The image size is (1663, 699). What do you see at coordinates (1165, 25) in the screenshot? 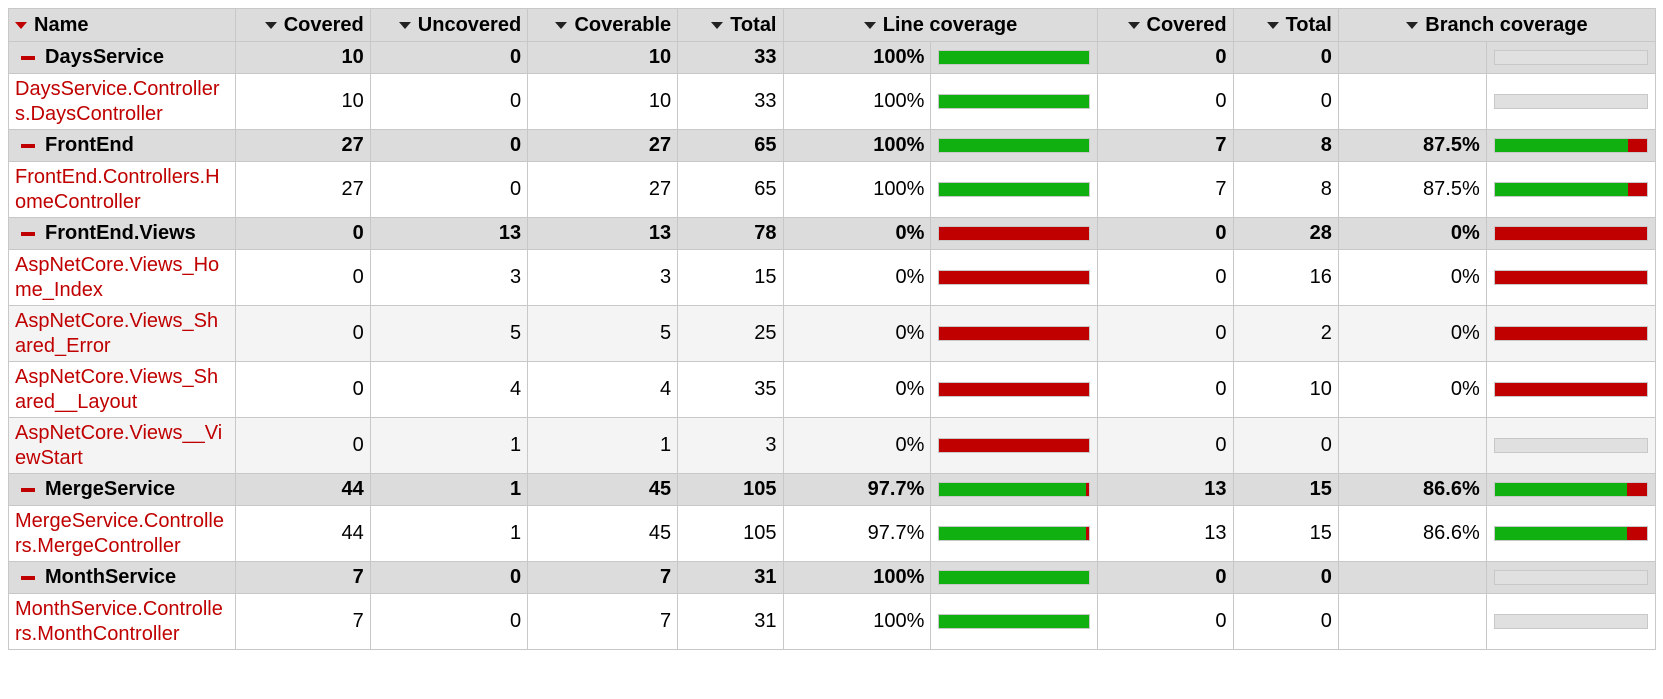
I see `column-header-branch-covered: Covered` at bounding box center [1165, 25].